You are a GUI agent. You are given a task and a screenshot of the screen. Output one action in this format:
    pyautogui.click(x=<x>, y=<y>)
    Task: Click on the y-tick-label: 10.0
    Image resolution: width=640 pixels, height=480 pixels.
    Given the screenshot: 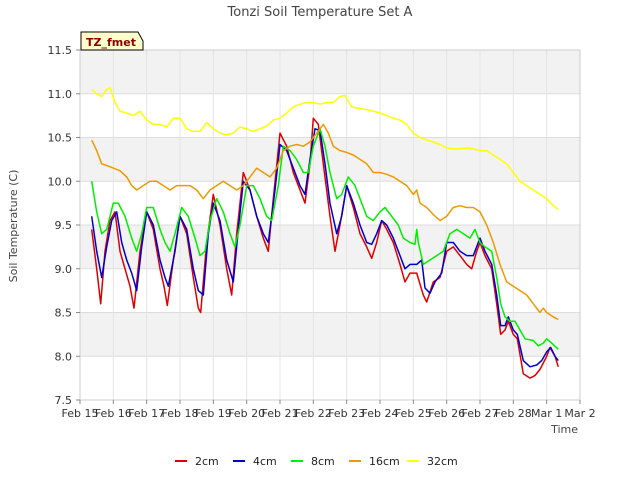 What is the action you would take?
    pyautogui.click(x=60, y=181)
    